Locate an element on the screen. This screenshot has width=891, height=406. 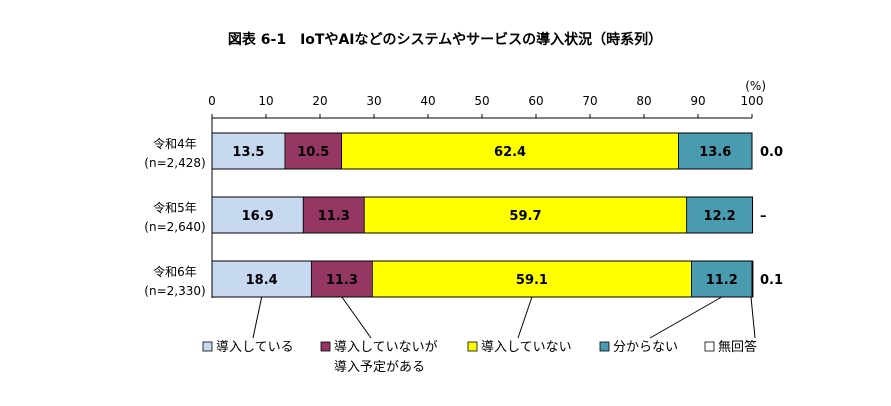
data-label: 62.4 is located at coordinates (510, 152).